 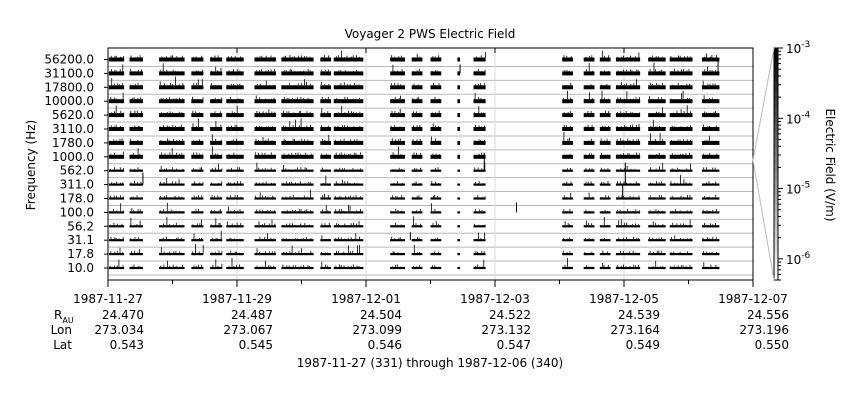 I want to click on colorbar-connector, so click(x=763, y=220).